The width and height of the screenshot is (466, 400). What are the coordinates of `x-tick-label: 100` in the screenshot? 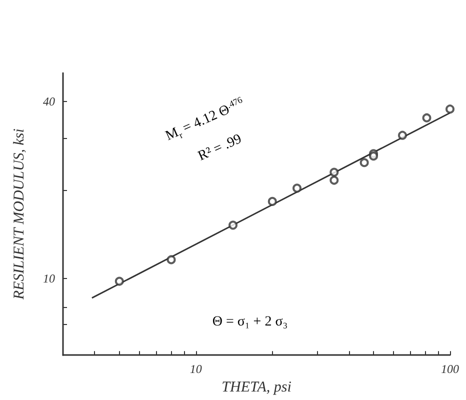 It's located at (450, 369).